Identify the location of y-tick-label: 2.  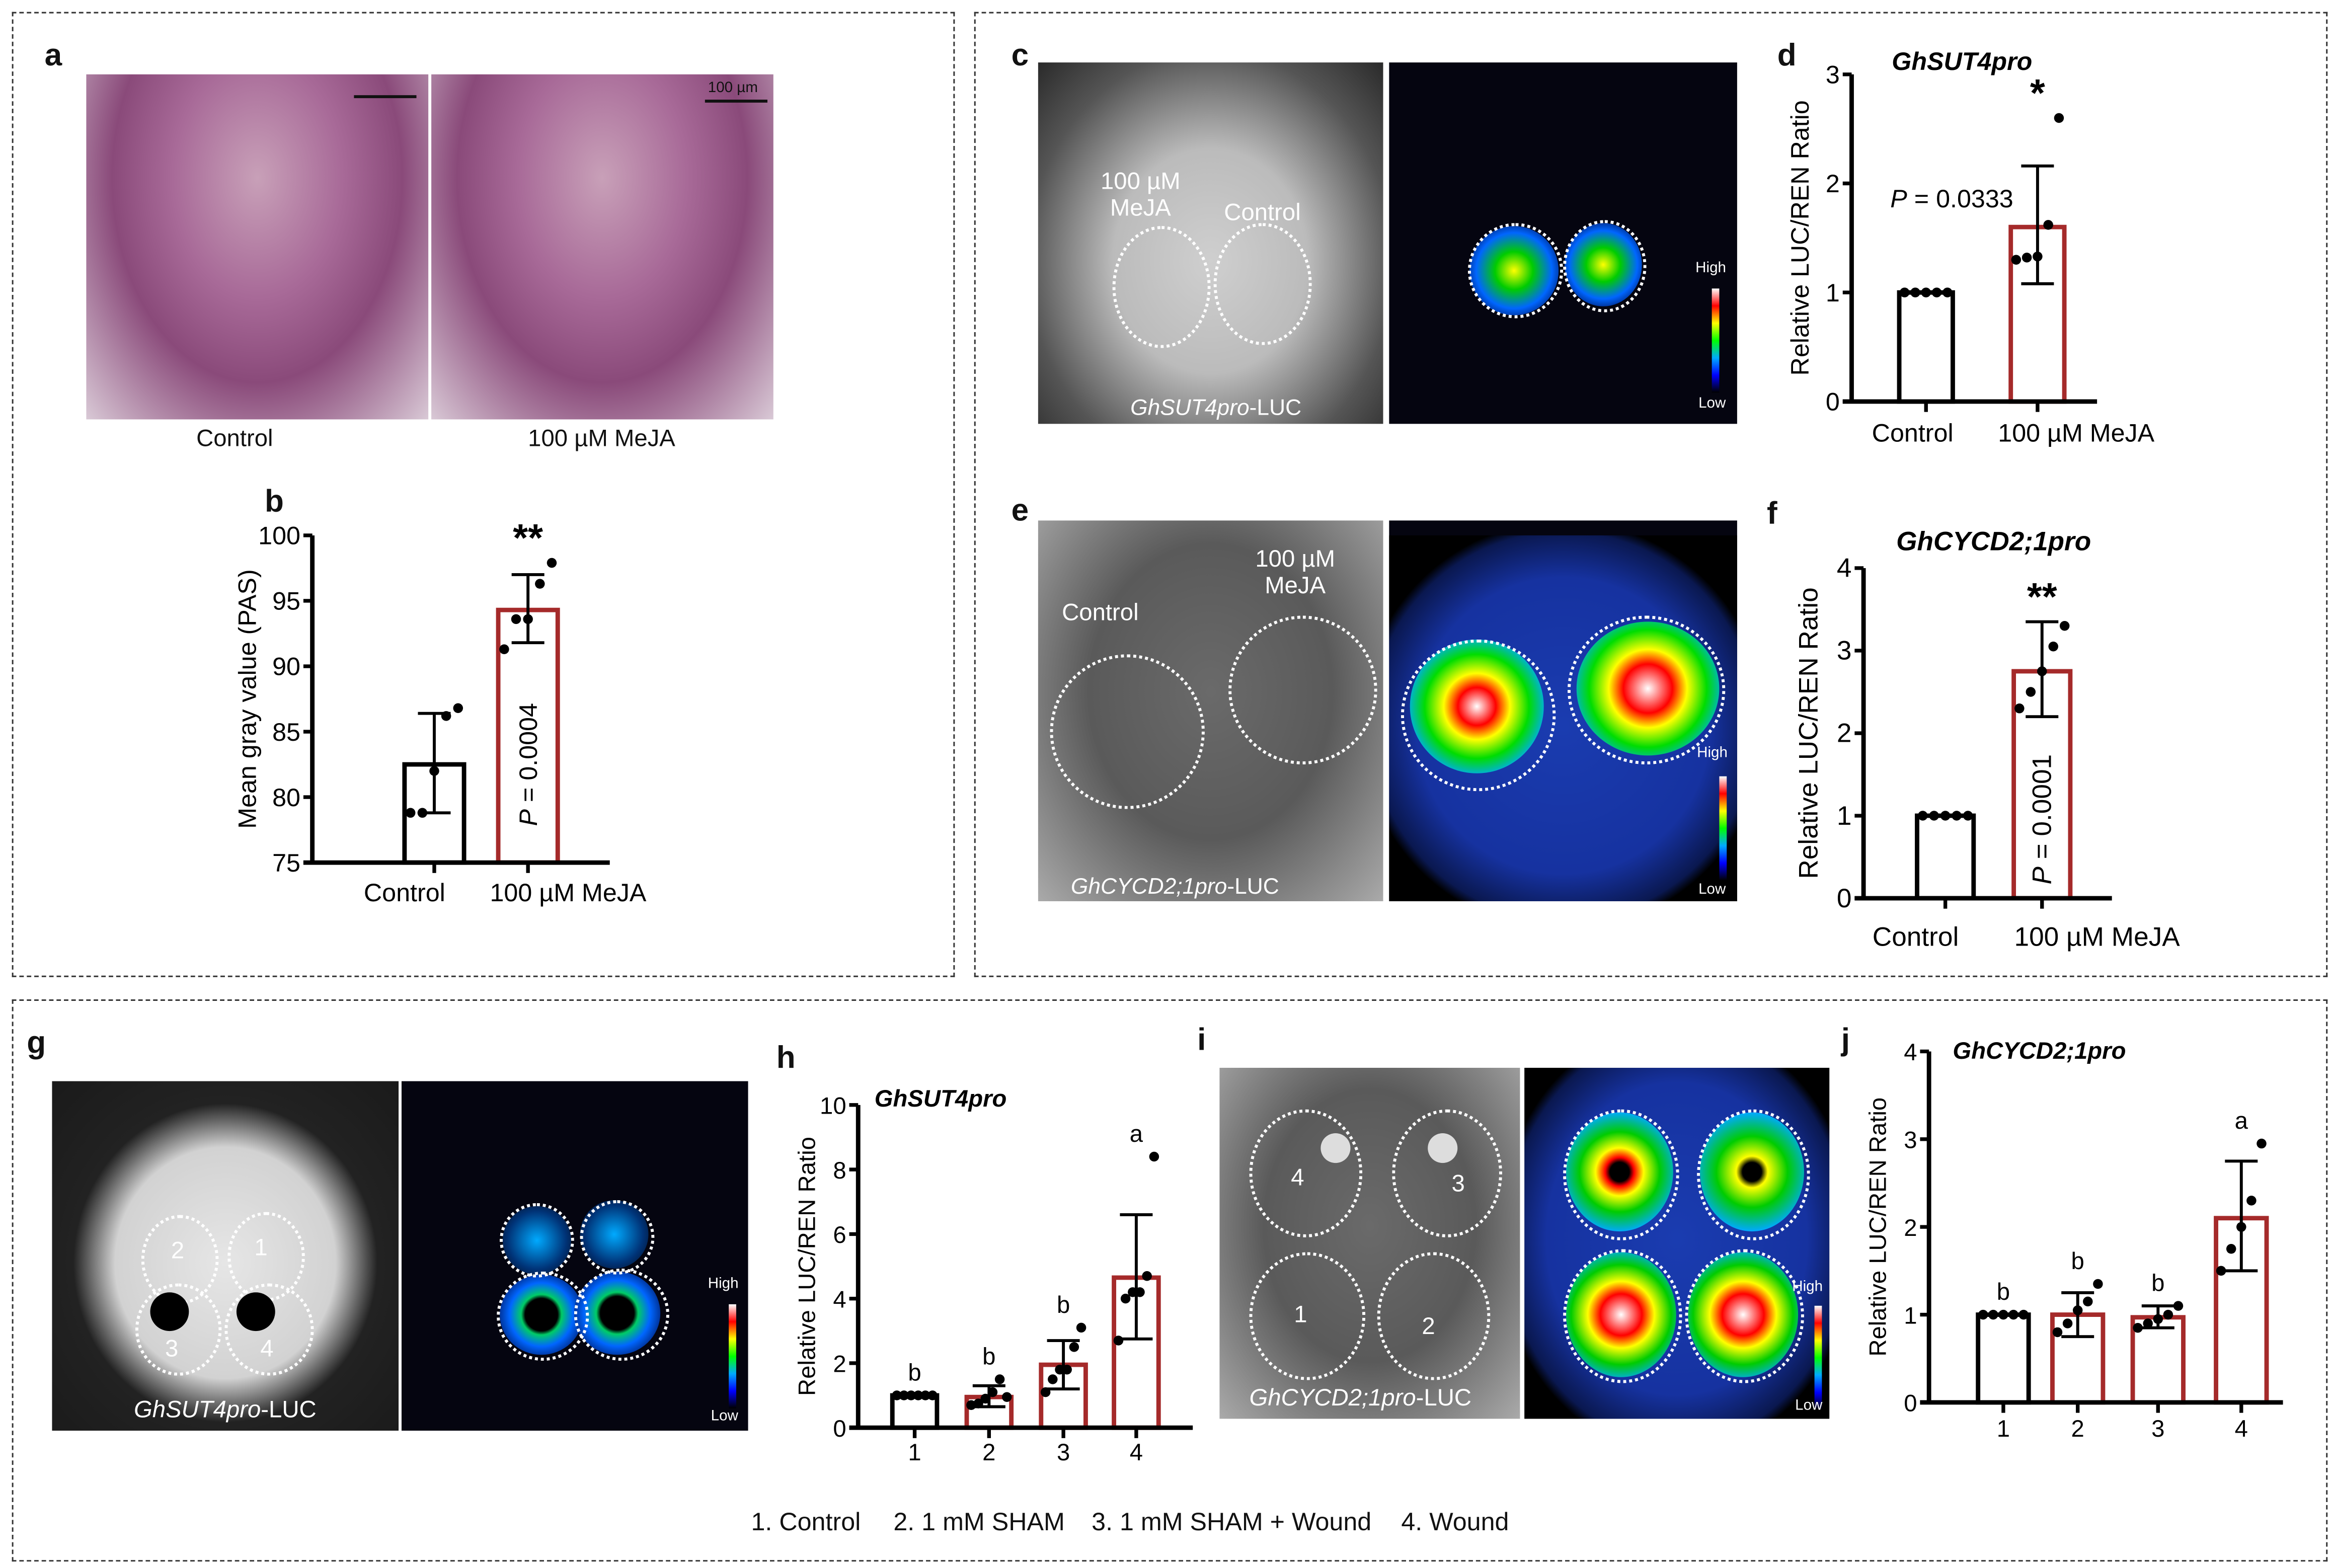
(1910, 1228).